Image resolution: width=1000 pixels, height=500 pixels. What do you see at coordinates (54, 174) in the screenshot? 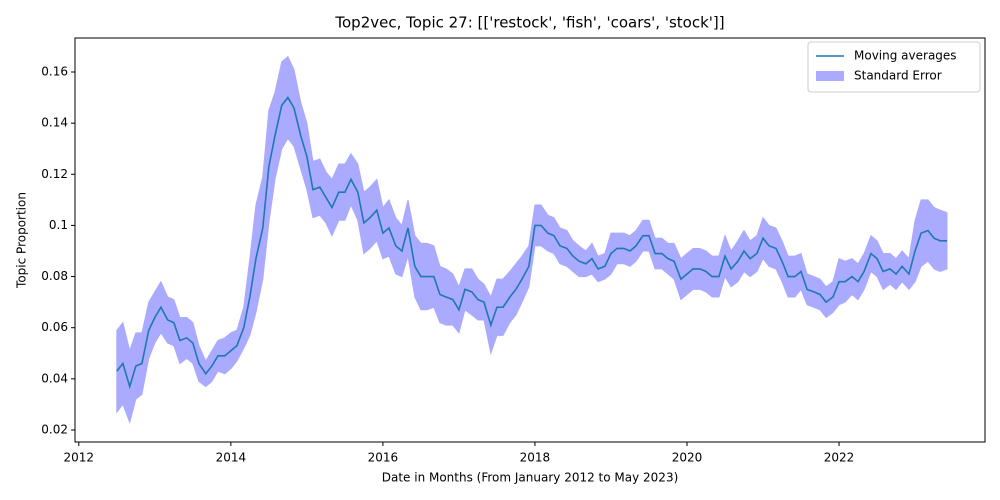
I see `y-tick-label: 0.12` at bounding box center [54, 174].